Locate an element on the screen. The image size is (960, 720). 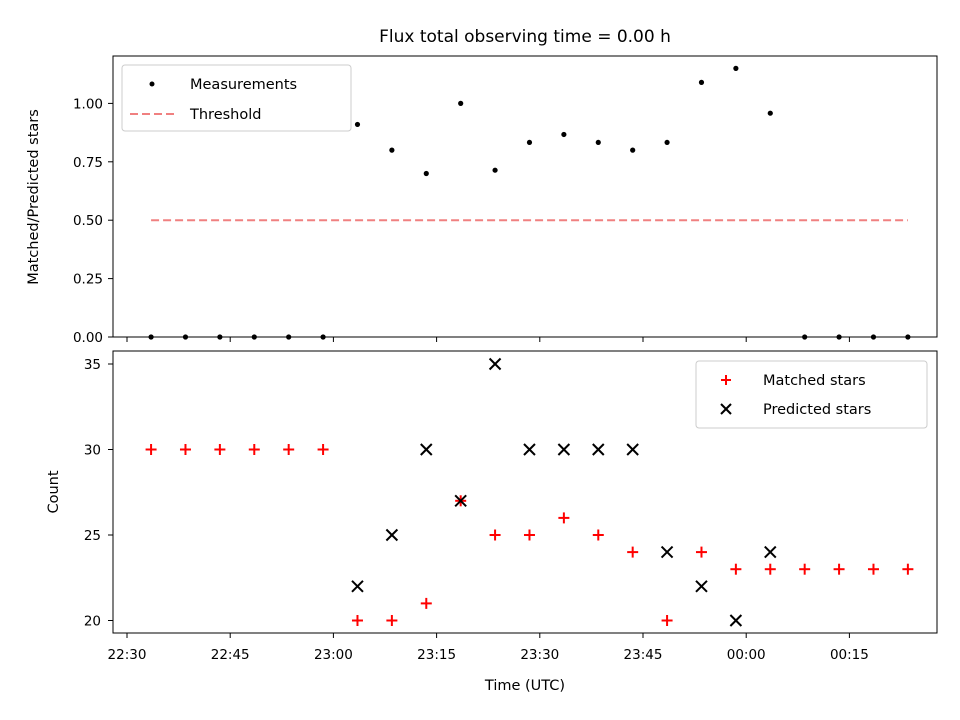
legend-predicted-label: Predicted stars is located at coordinates (817, 410).